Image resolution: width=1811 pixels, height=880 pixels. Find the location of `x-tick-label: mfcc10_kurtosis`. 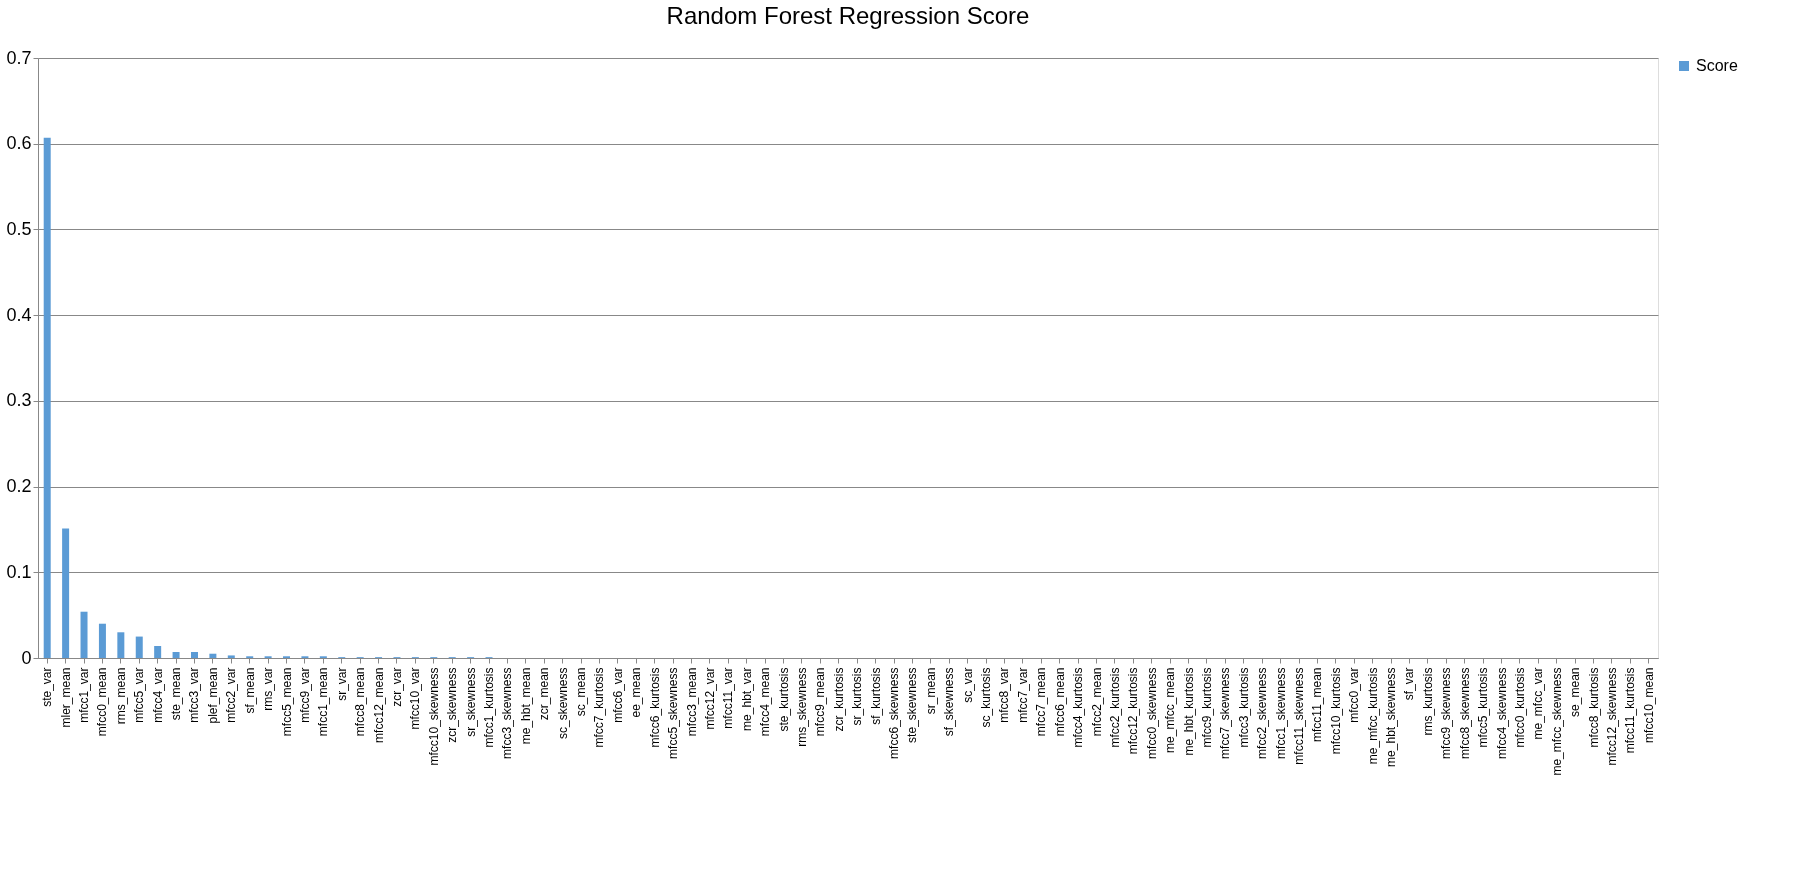

x-tick-label: mfcc10_kurtosis is located at coordinates (1335, 711).